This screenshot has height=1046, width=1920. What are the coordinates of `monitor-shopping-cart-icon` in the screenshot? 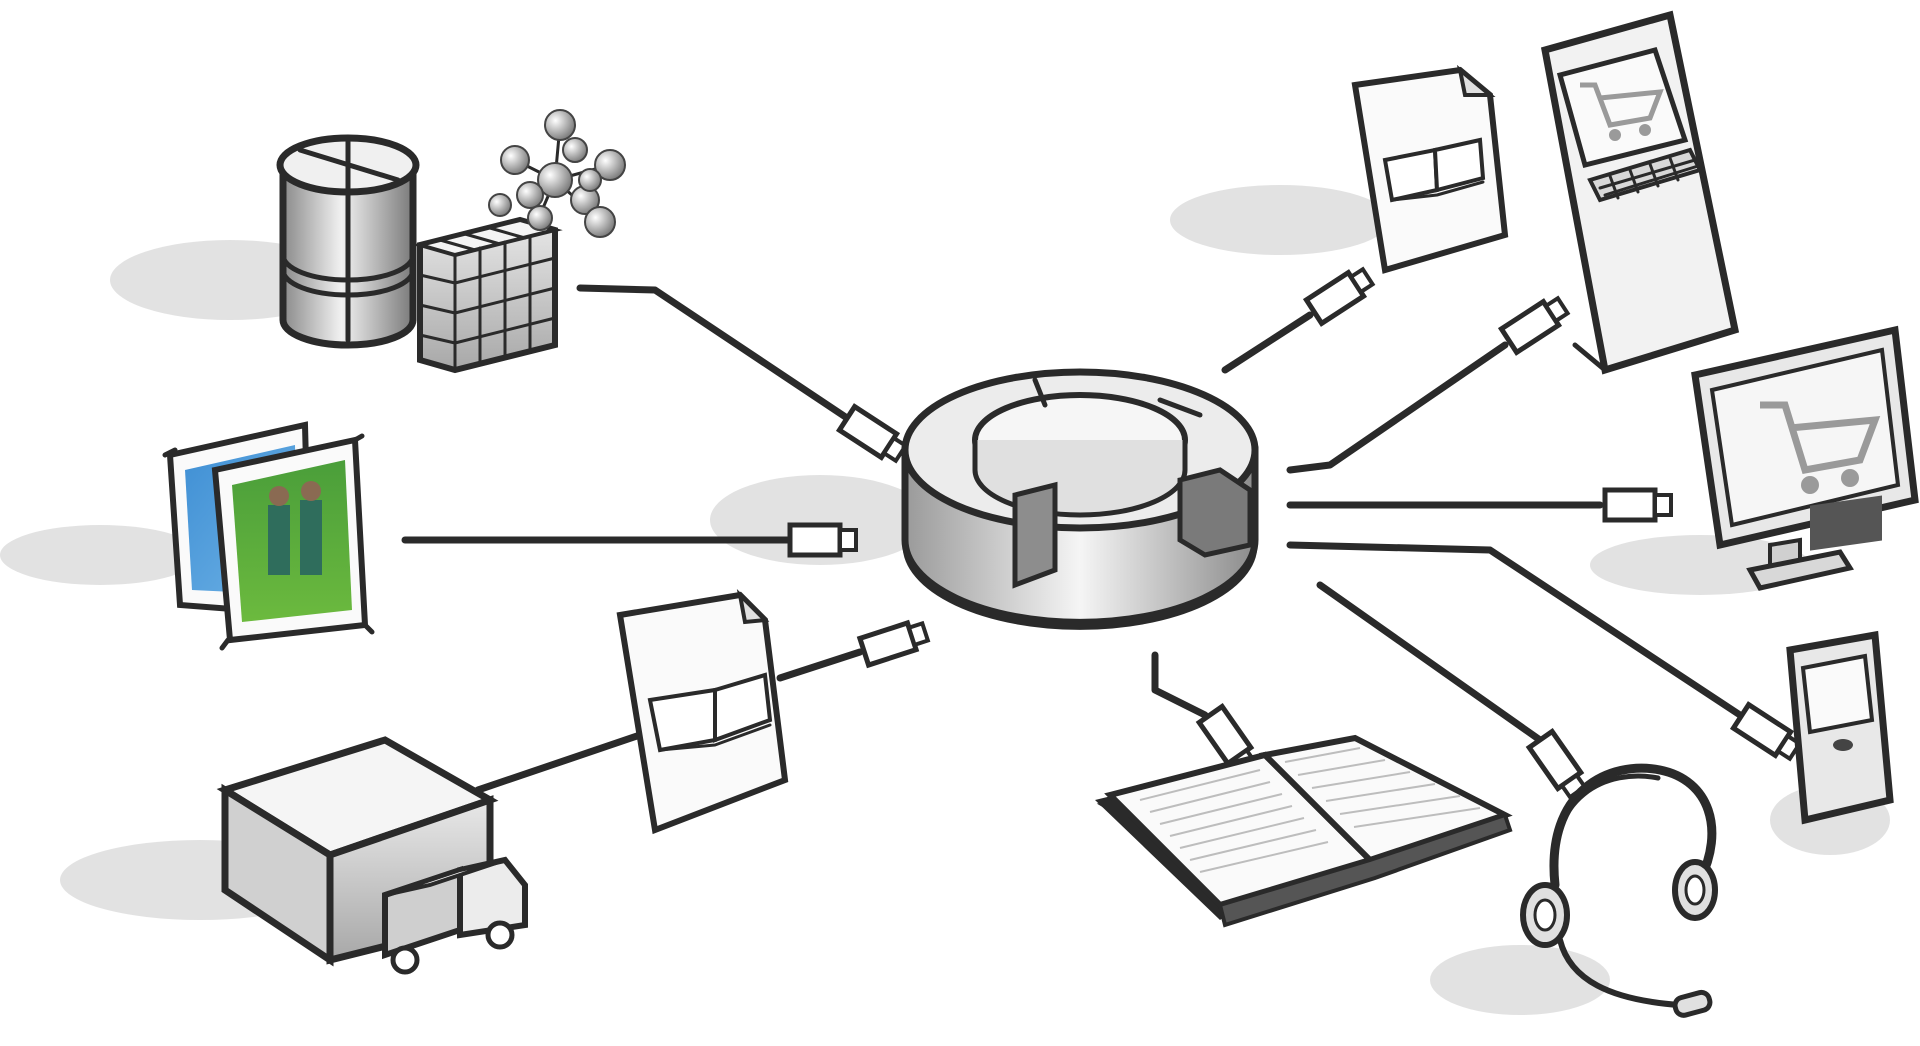 It's located at (1805, 458).